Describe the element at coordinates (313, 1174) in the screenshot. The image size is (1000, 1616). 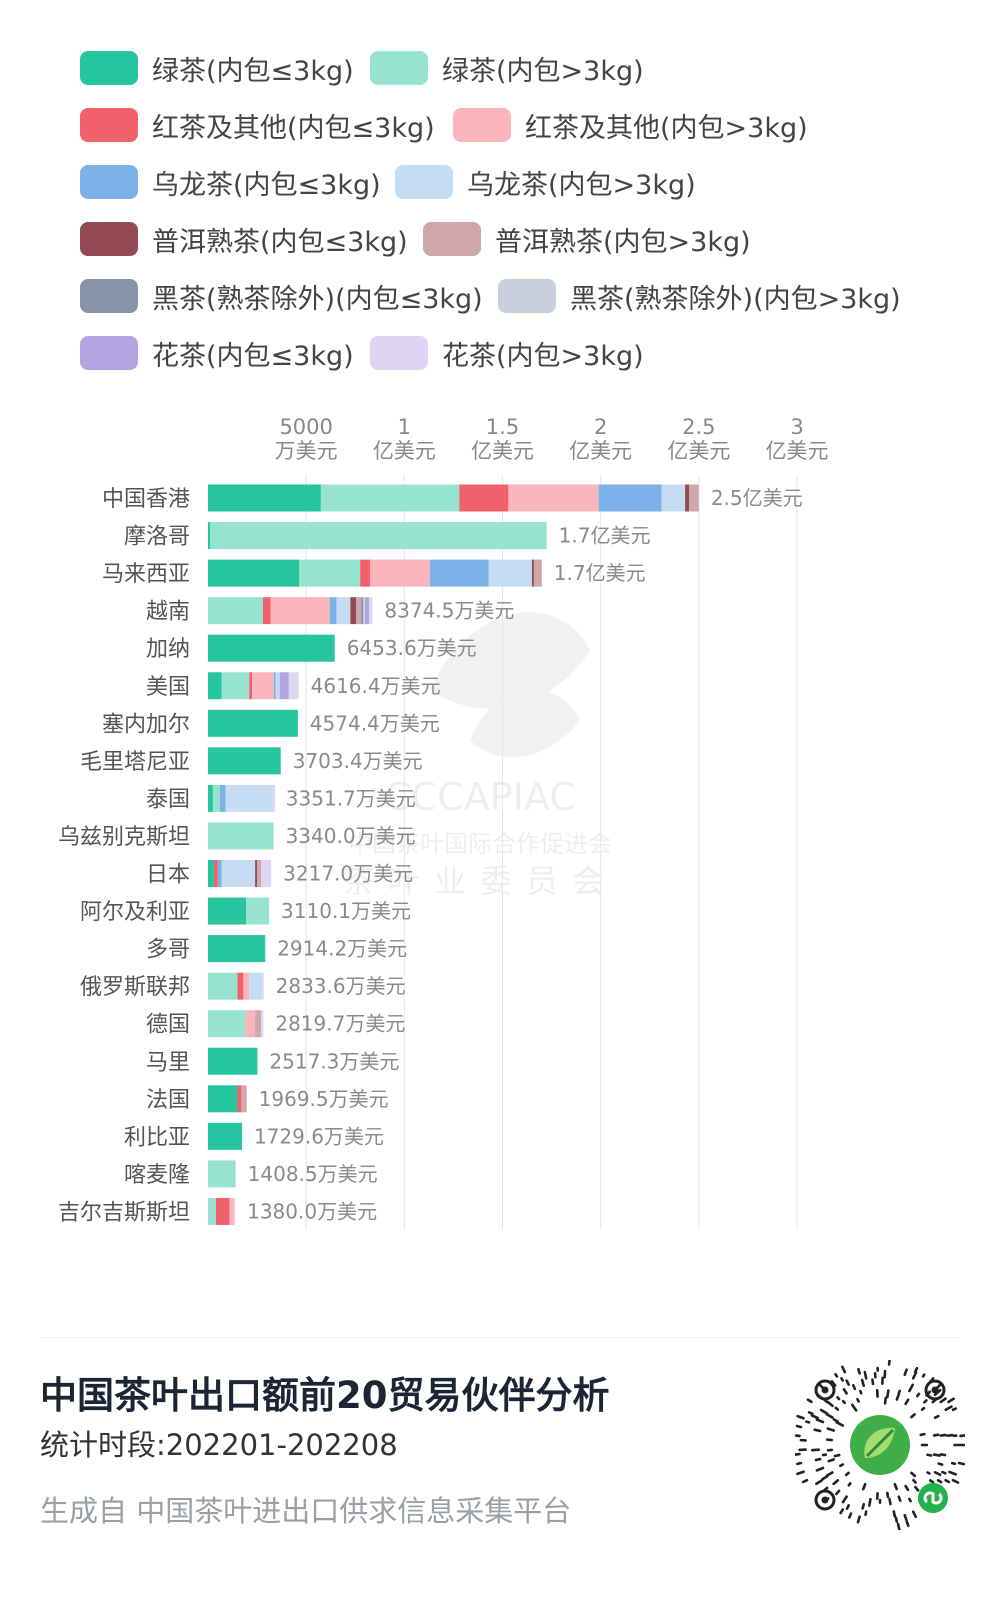
I see `data-label: 1408.5万美元` at that location.